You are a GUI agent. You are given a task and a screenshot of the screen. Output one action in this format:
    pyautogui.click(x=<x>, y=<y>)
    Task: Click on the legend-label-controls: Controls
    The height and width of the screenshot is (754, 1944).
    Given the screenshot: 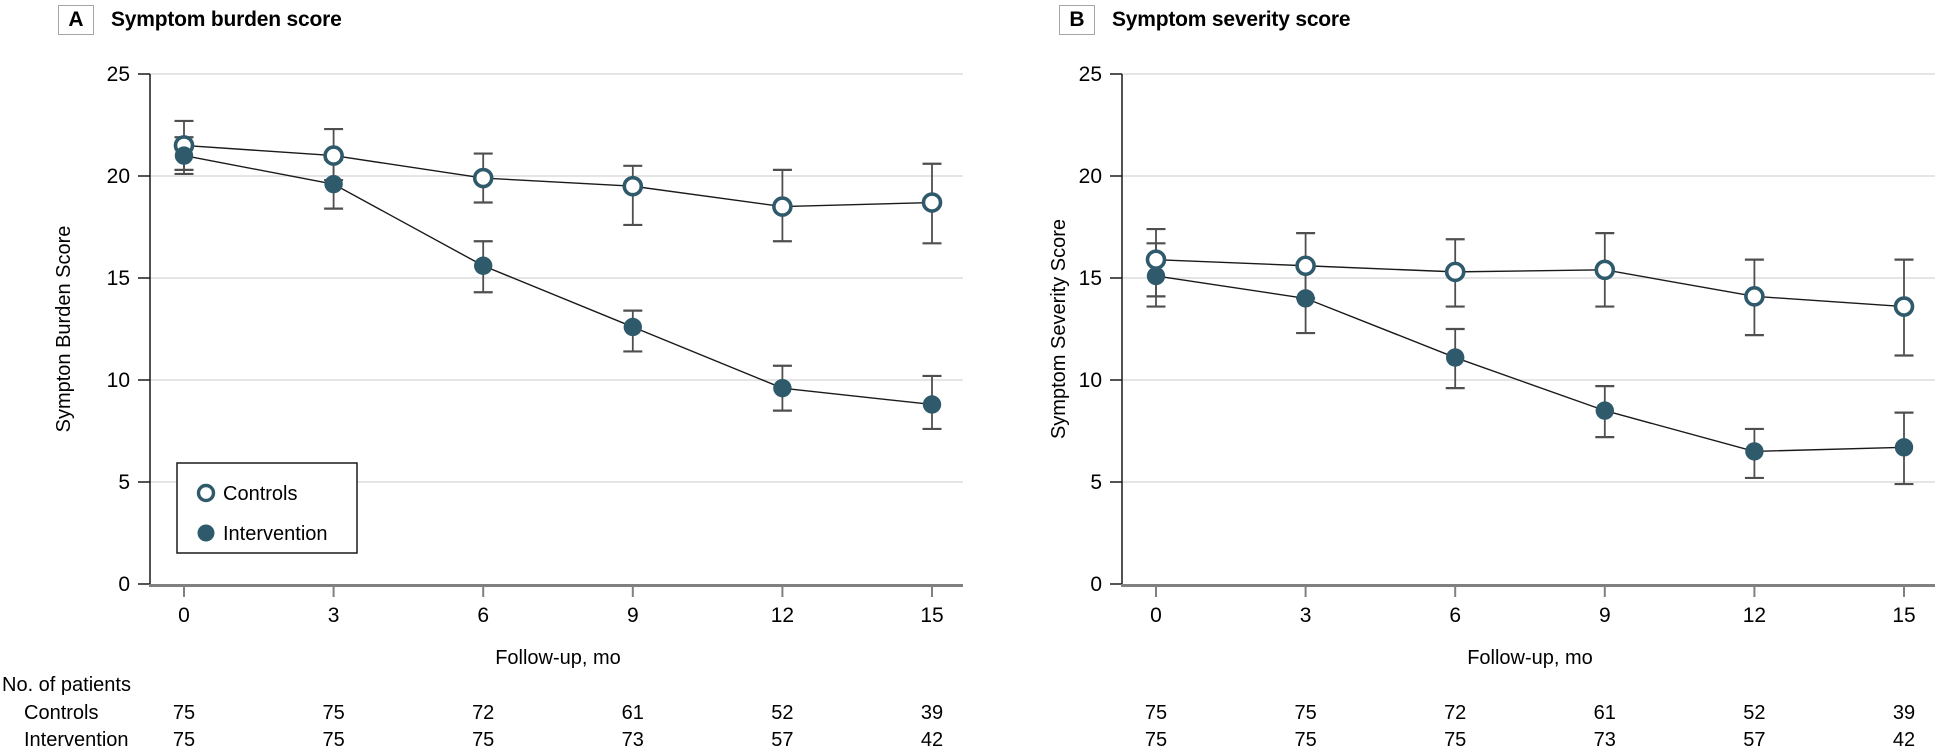 What is the action you would take?
    pyautogui.click(x=260, y=494)
    